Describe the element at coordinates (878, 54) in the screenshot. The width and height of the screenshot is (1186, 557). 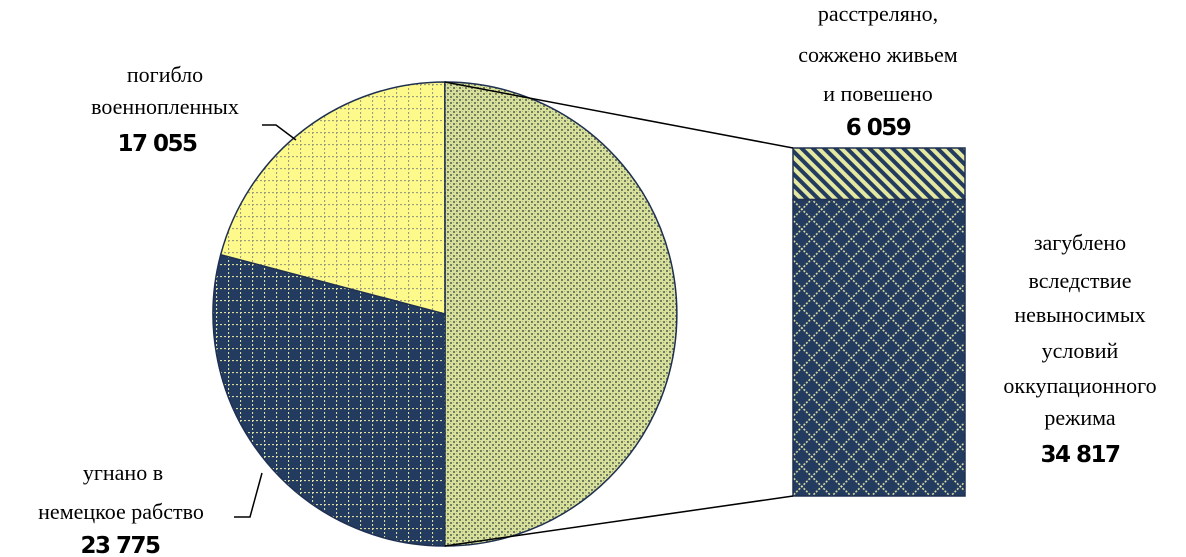
I see `bar-label-line: сожжено живьем` at that location.